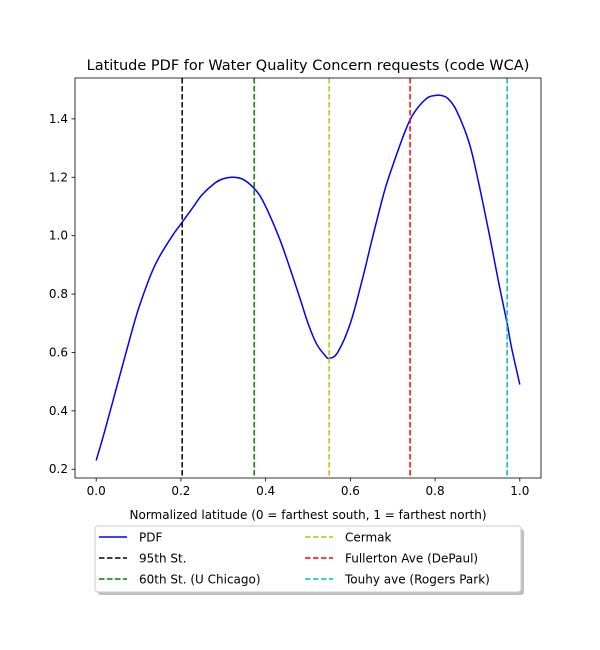 The image size is (600, 650). Describe the element at coordinates (150, 538) in the screenshot. I see `legend-label: PDF` at that location.